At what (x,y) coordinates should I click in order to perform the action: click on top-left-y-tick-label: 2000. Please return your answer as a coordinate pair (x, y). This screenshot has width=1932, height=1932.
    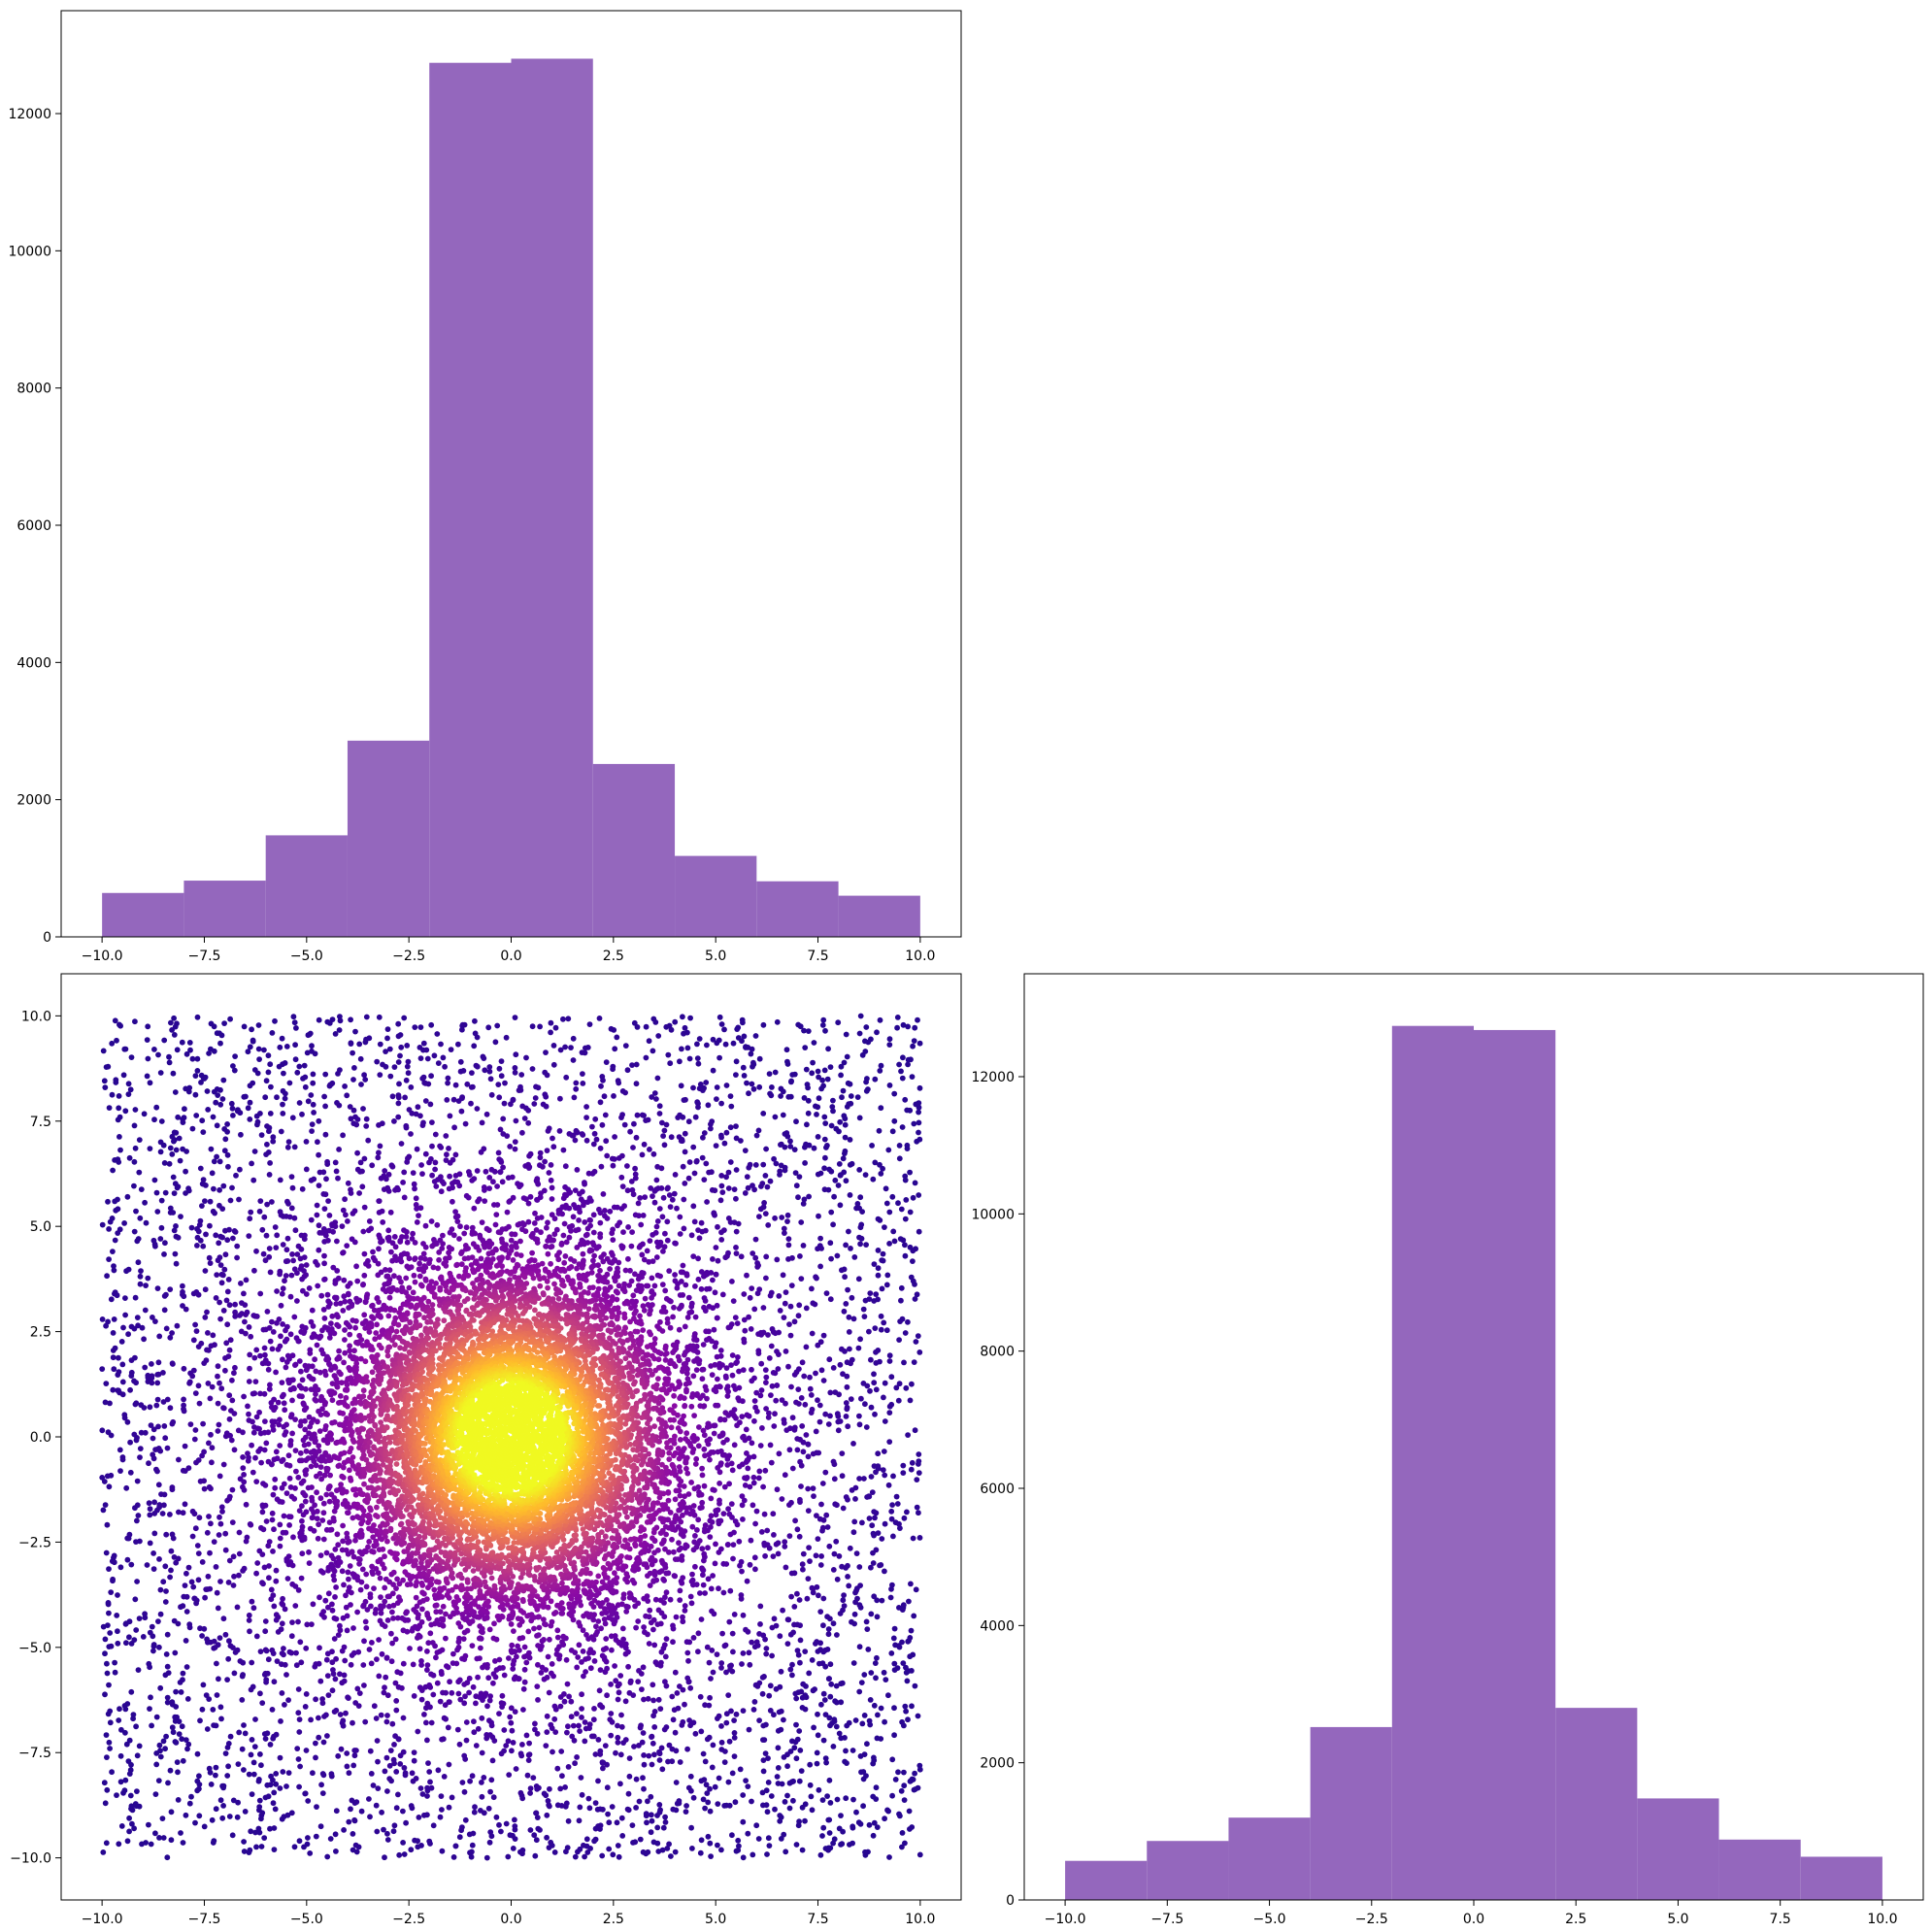
    Looking at the image, I should click on (34, 801).